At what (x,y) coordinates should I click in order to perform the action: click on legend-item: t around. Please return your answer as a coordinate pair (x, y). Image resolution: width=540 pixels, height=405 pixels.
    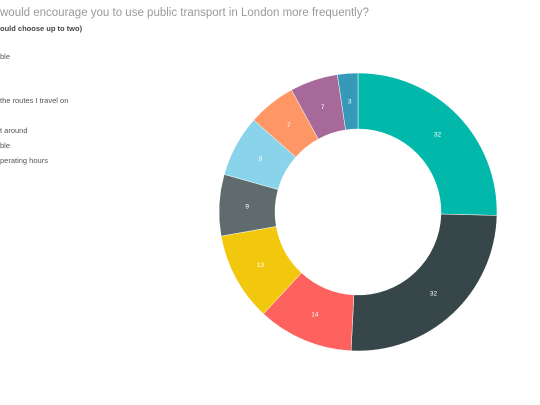
    Looking at the image, I should click on (14, 130).